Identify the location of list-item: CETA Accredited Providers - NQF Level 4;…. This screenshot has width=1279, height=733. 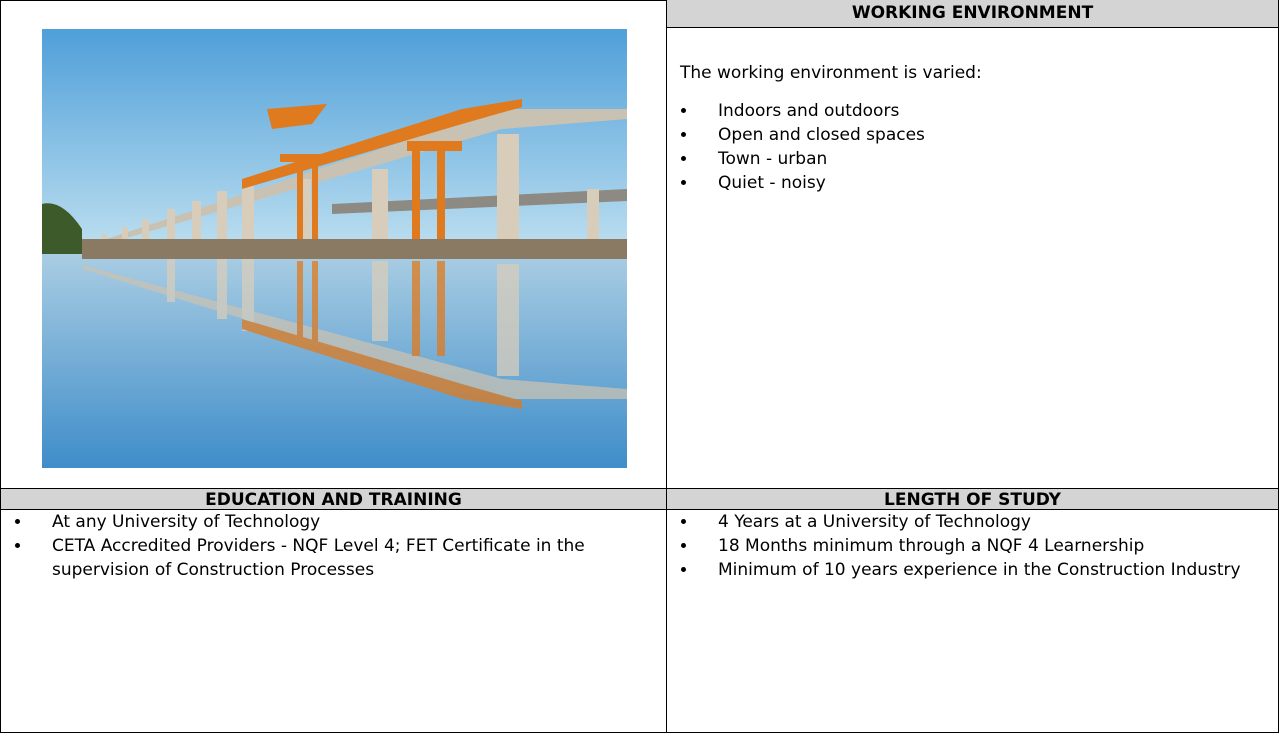
(324, 558).